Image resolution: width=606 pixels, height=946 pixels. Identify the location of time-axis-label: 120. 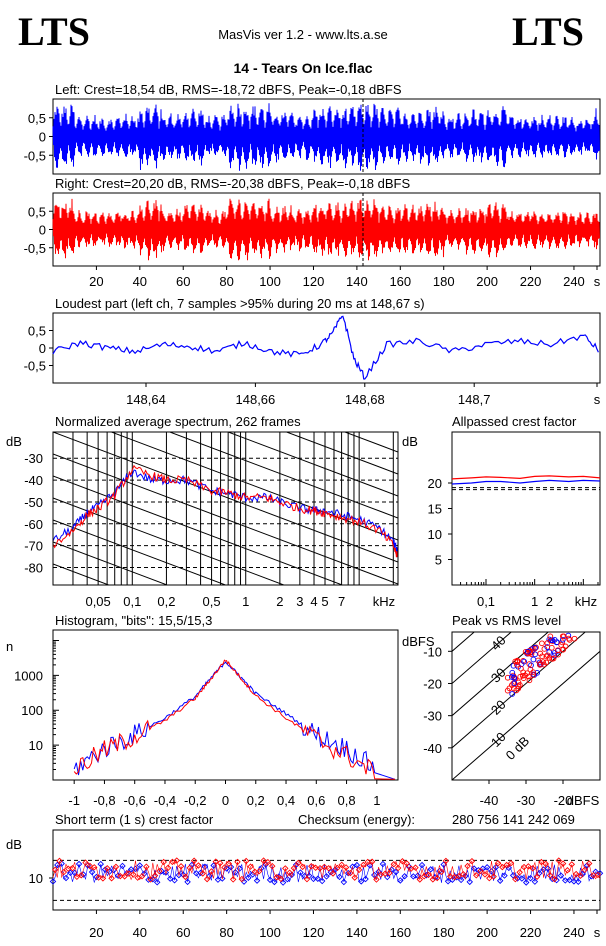
(314, 281).